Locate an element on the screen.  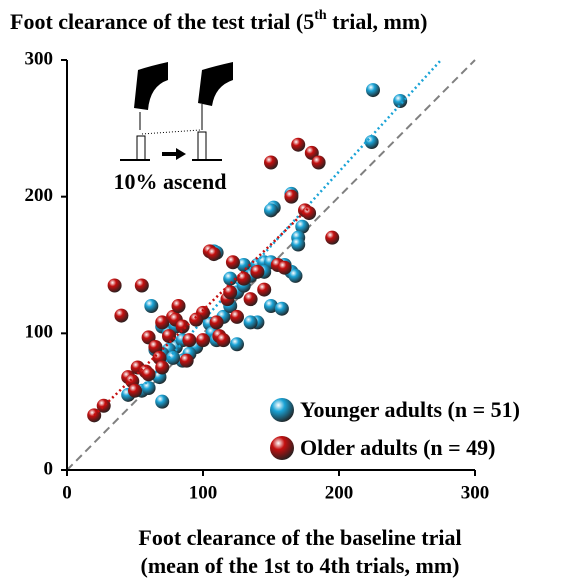
title-sup: th is located at coordinates (320, 15).